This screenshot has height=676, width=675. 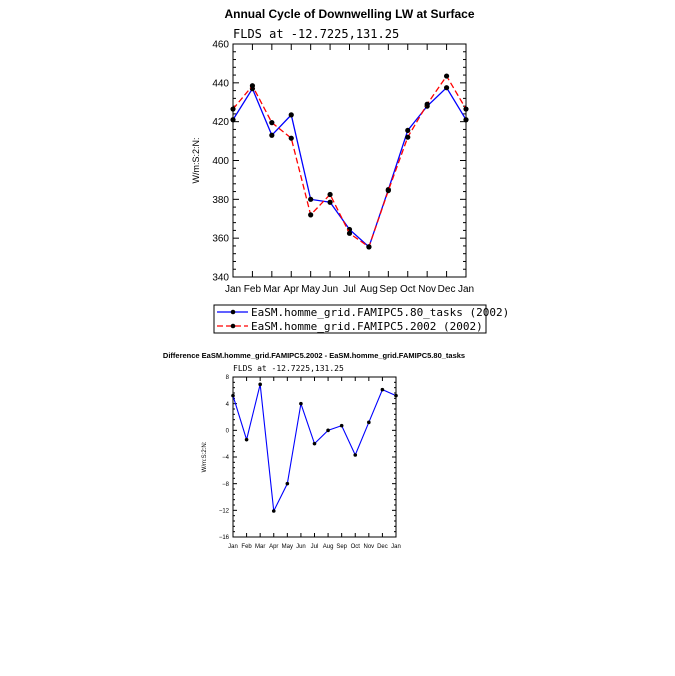 What do you see at coordinates (196, 160) in the screenshot?
I see `y-axis-label: W/m:S:2:N:` at bounding box center [196, 160].